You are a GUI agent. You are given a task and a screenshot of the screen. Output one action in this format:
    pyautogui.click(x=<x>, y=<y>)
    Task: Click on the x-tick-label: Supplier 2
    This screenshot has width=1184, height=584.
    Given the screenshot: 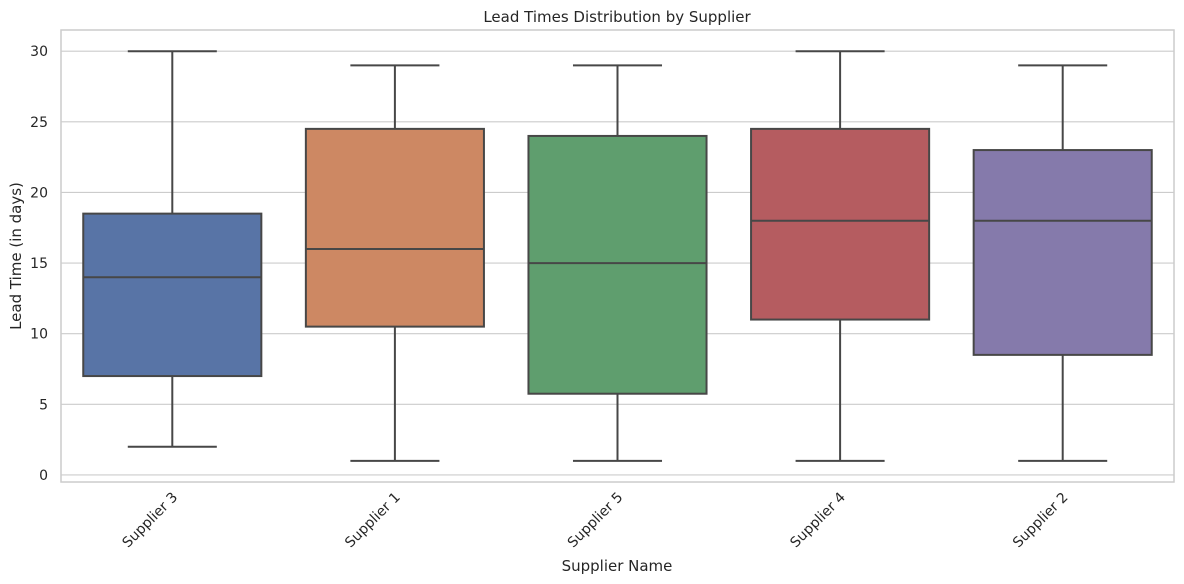 What is the action you would take?
    pyautogui.click(x=1041, y=521)
    